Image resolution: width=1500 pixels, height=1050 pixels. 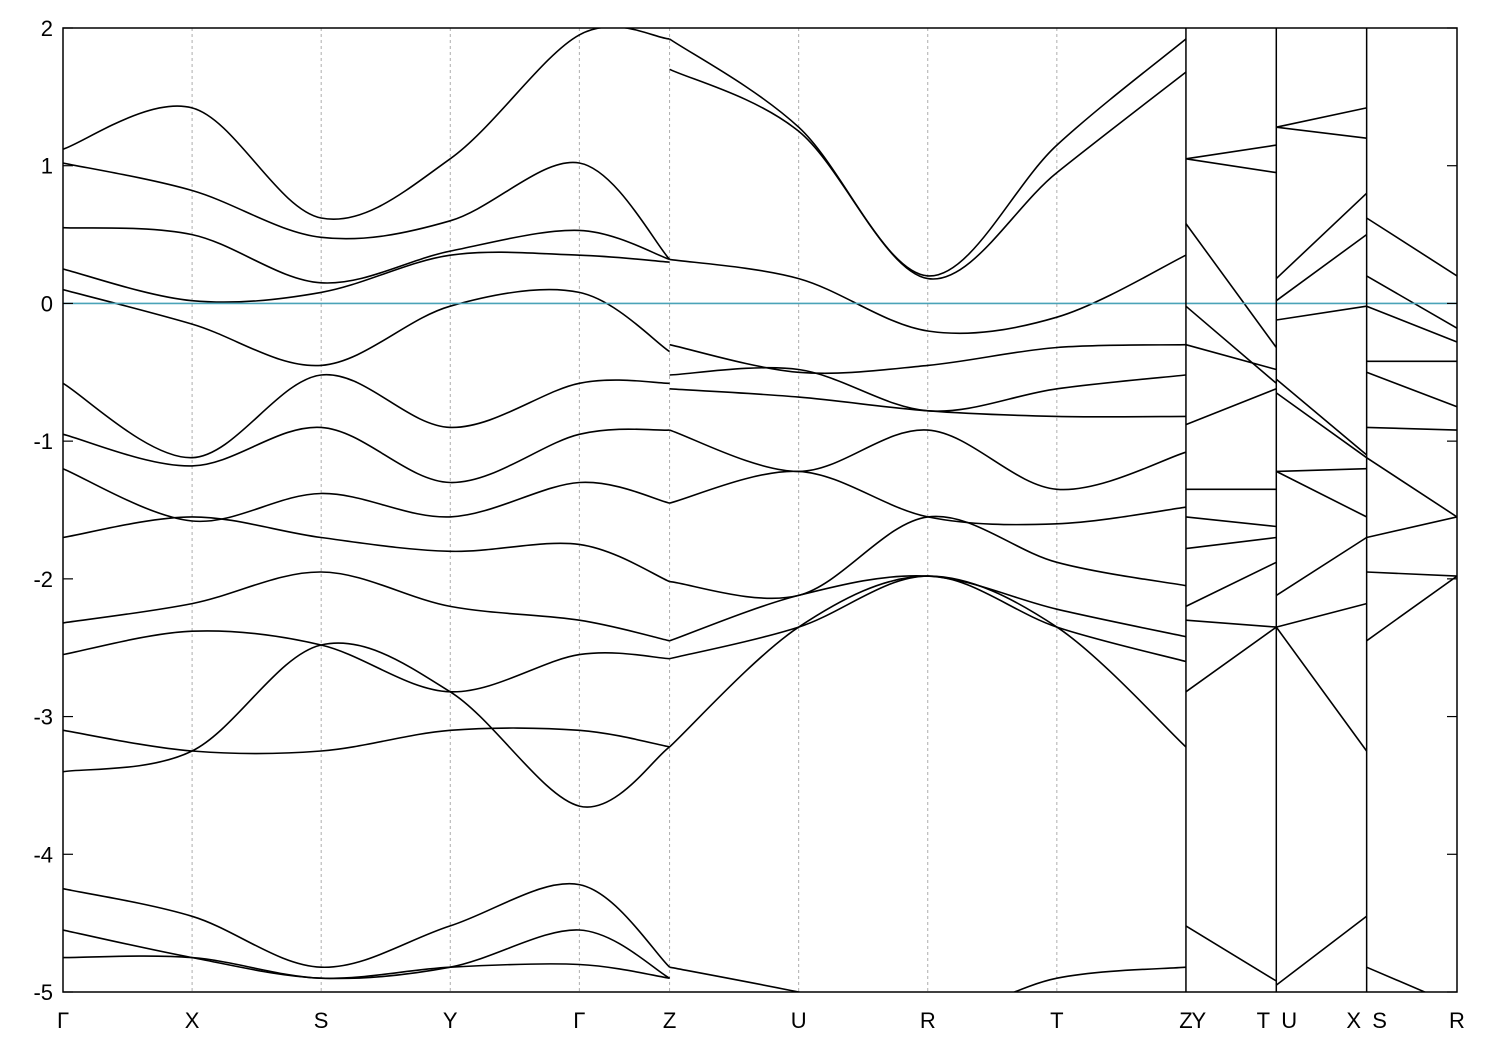 I want to click on y-tick-label: 1, so click(x=47, y=166).